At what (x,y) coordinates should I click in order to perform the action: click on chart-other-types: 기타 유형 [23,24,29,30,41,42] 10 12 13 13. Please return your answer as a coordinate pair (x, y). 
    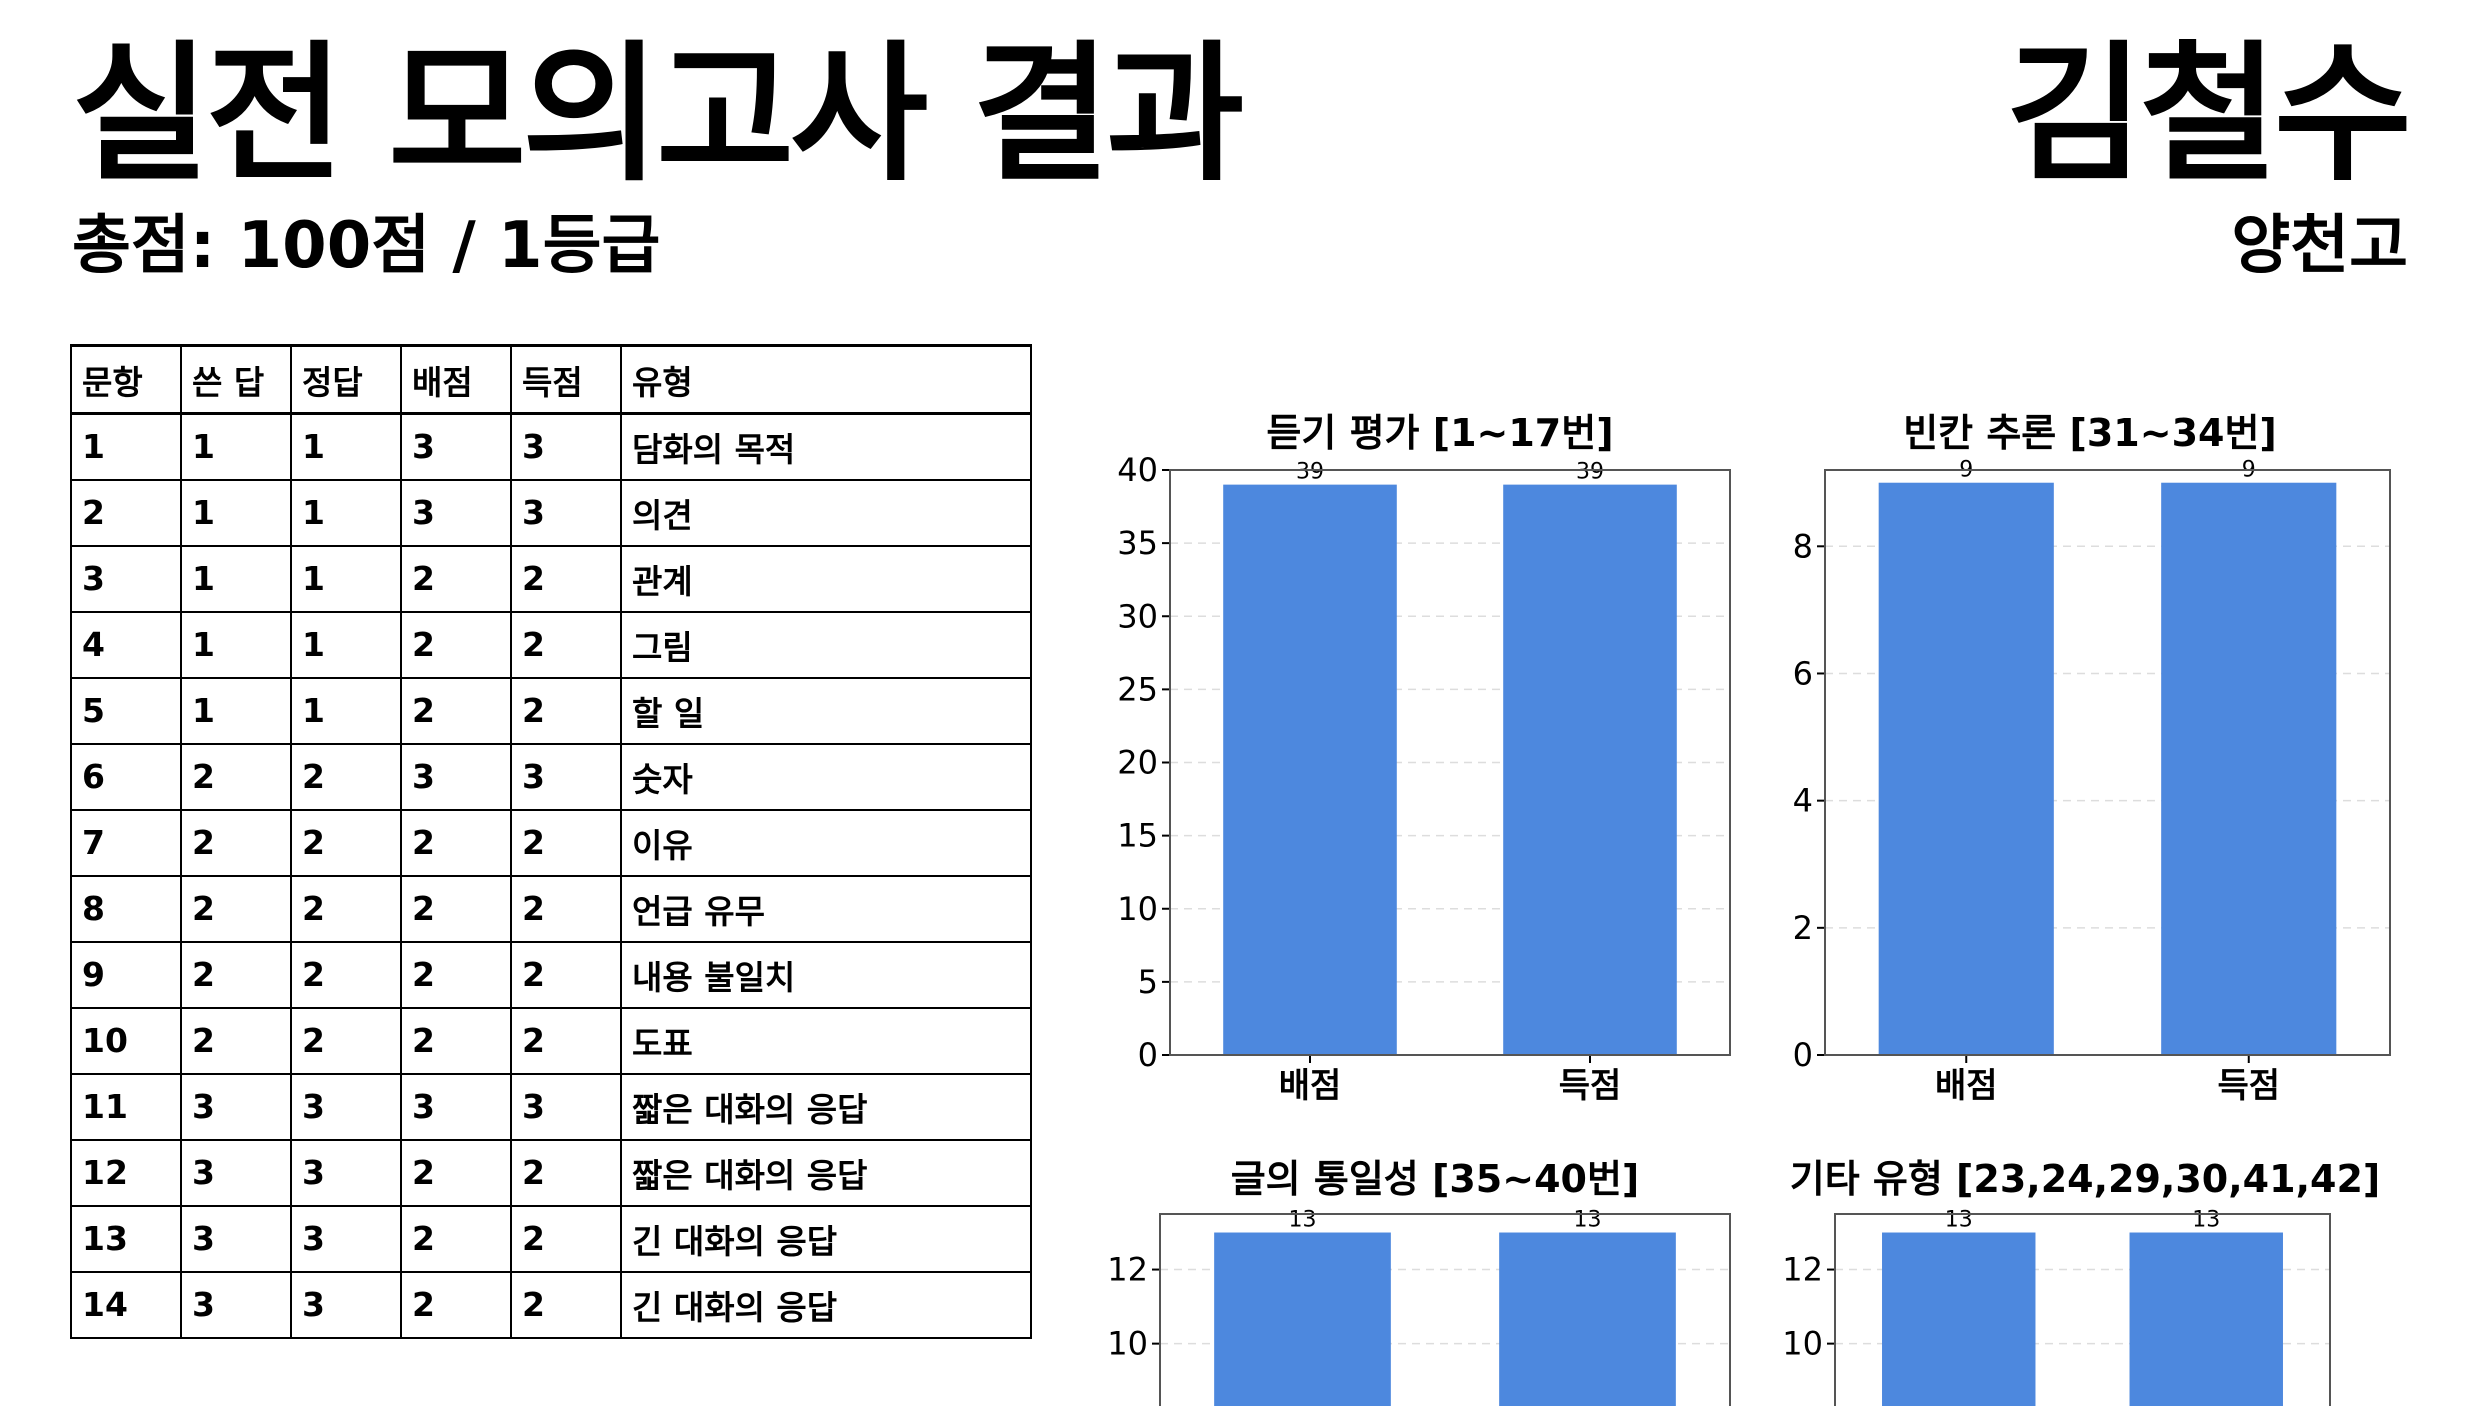
    Looking at the image, I should click on (2081, 1281).